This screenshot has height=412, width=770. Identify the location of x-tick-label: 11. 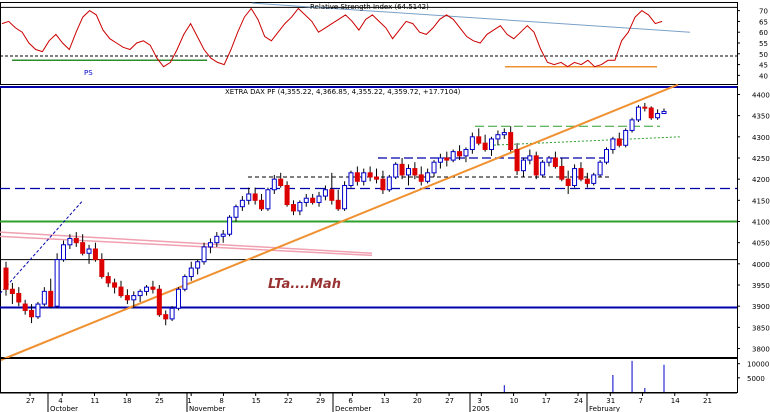
(94, 401).